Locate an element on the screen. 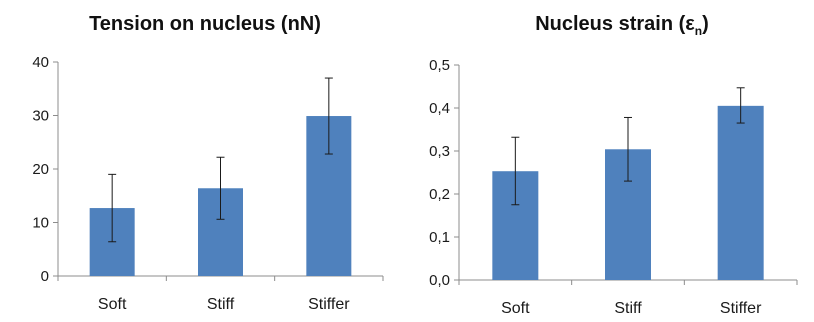 This screenshot has height=322, width=814. chart-title-end: ) is located at coordinates (705, 24).